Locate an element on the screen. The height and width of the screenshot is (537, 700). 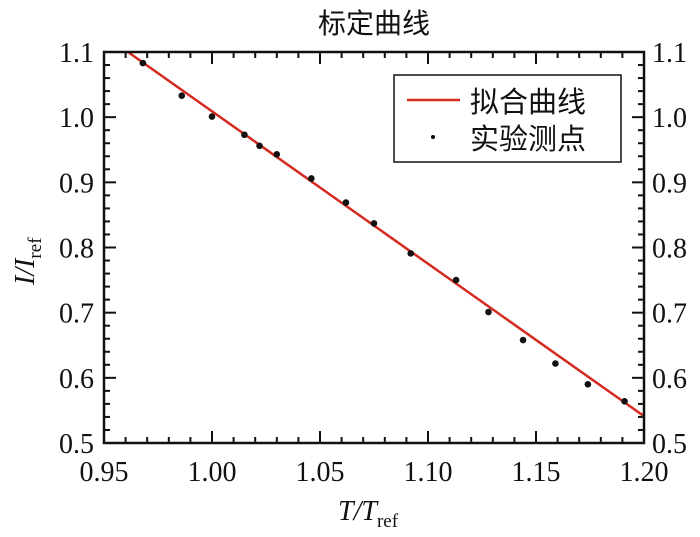
legend: 拟合曲线 实验测点 is located at coordinates (507, 118).